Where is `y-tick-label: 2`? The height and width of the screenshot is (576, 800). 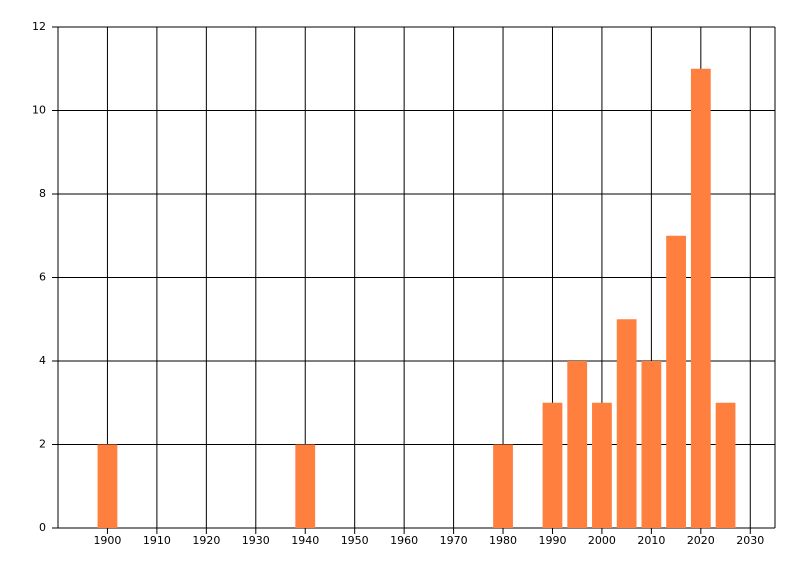
y-tick-label: 2 is located at coordinates (42, 444).